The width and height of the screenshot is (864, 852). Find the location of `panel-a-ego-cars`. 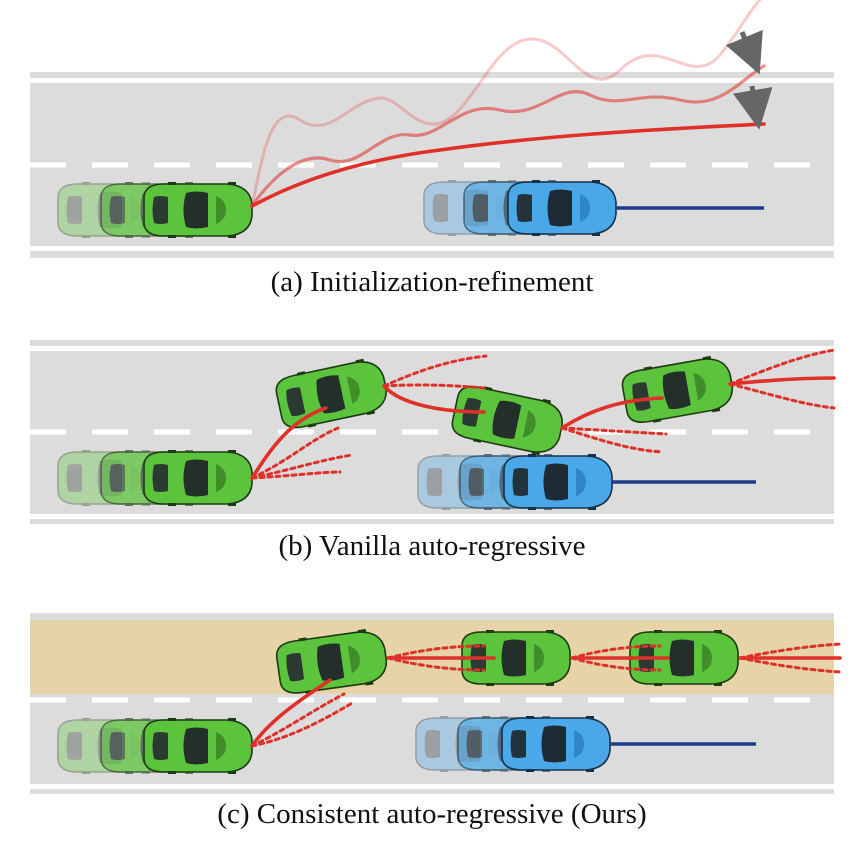

panel-a-ego-cars is located at coordinates (155, 210).